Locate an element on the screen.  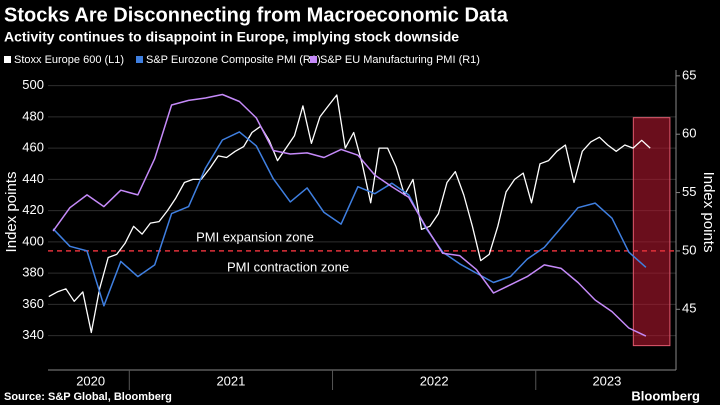
y2-tick-label: 60 is located at coordinates (689, 133).